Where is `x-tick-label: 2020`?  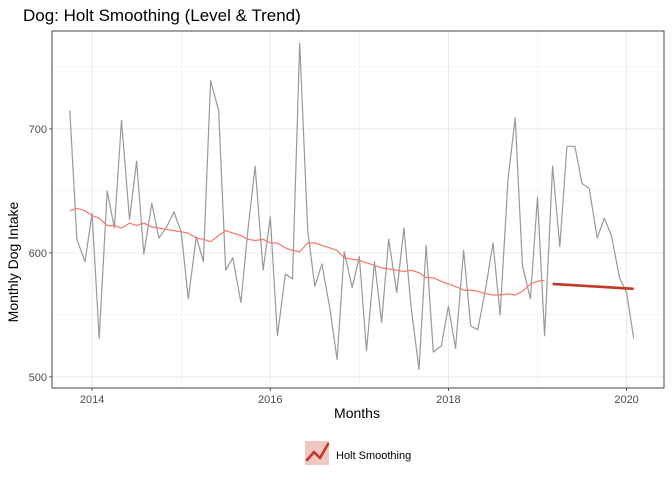 x-tick-label: 2020 is located at coordinates (626, 400).